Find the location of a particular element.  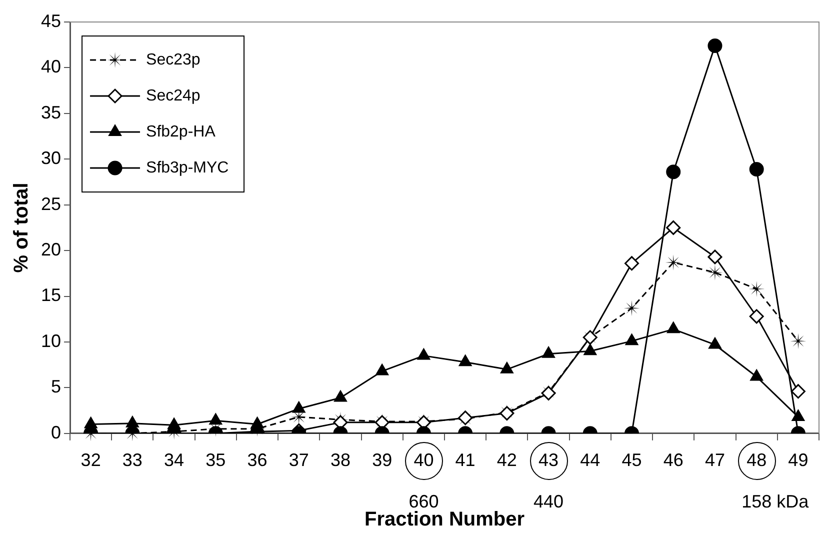

x-tick-label: 42 is located at coordinates (506, 460).